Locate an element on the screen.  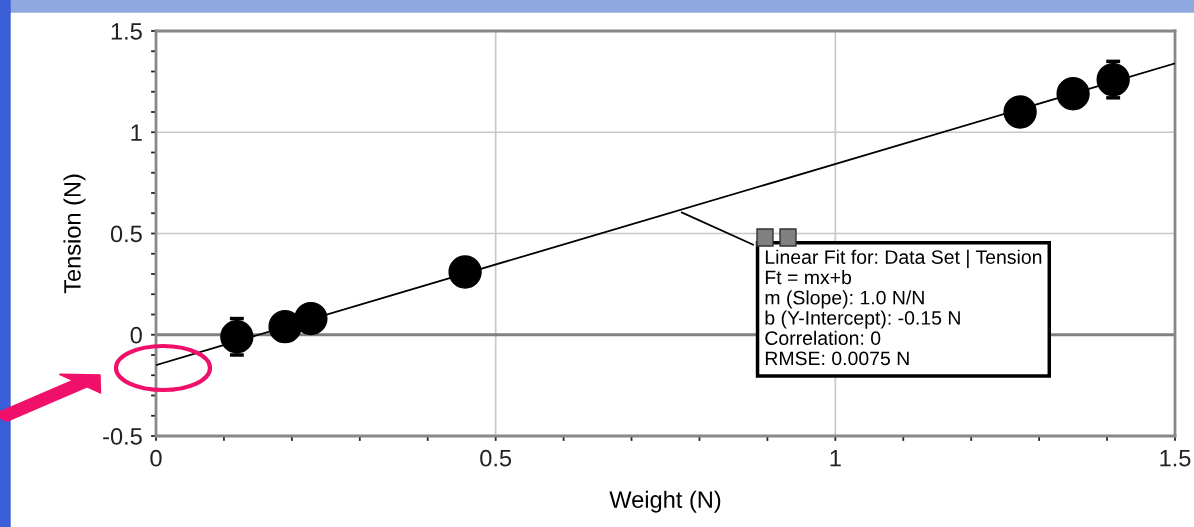
x-tick-label: 1.5 is located at coordinates (1175, 458).